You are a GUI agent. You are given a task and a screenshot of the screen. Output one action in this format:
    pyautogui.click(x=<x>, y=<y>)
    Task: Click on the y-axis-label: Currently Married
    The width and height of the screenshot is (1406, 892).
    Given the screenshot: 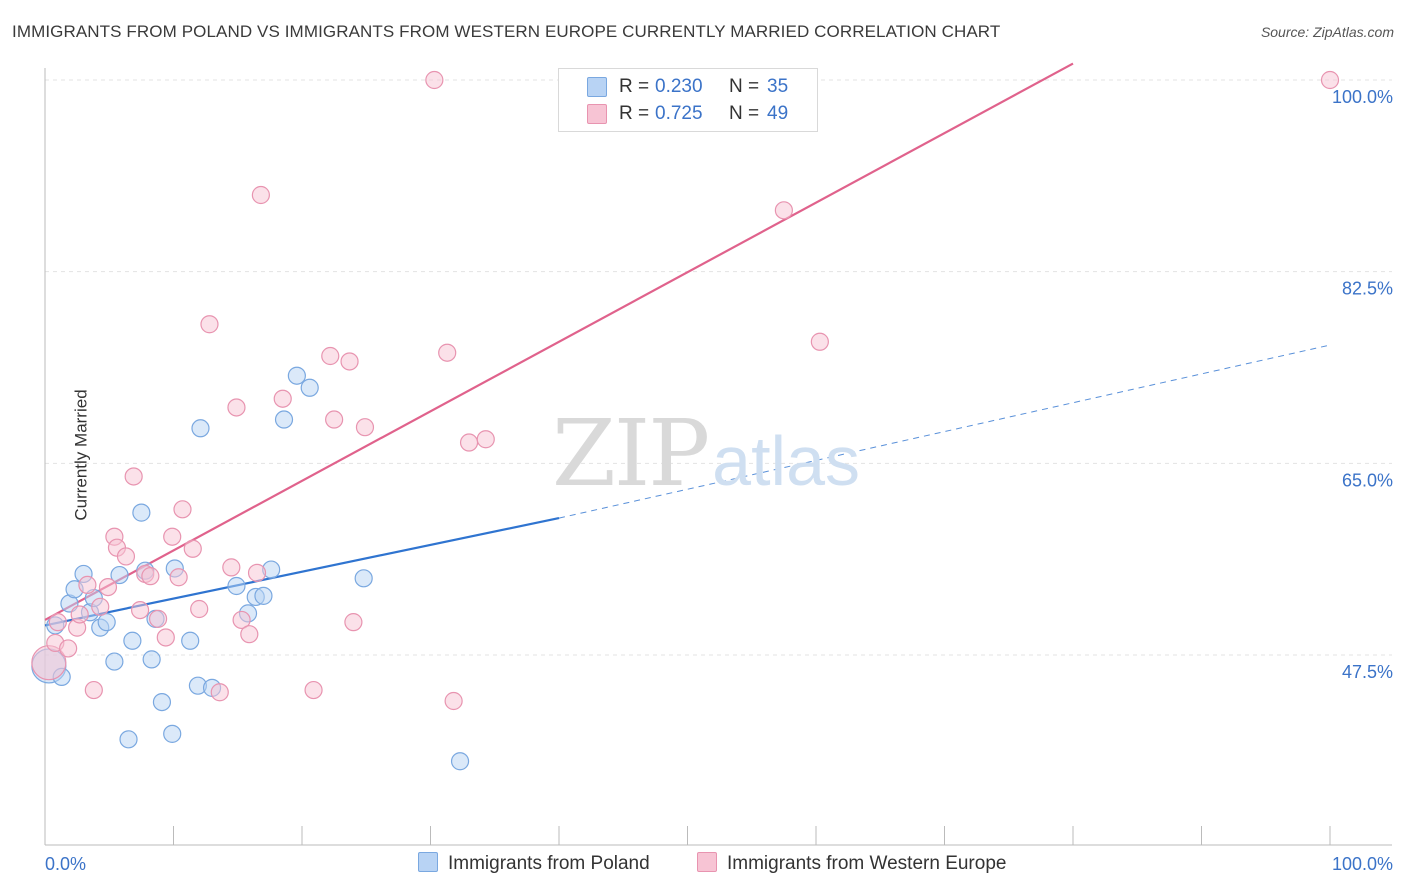 What is the action you would take?
    pyautogui.click(x=81, y=455)
    